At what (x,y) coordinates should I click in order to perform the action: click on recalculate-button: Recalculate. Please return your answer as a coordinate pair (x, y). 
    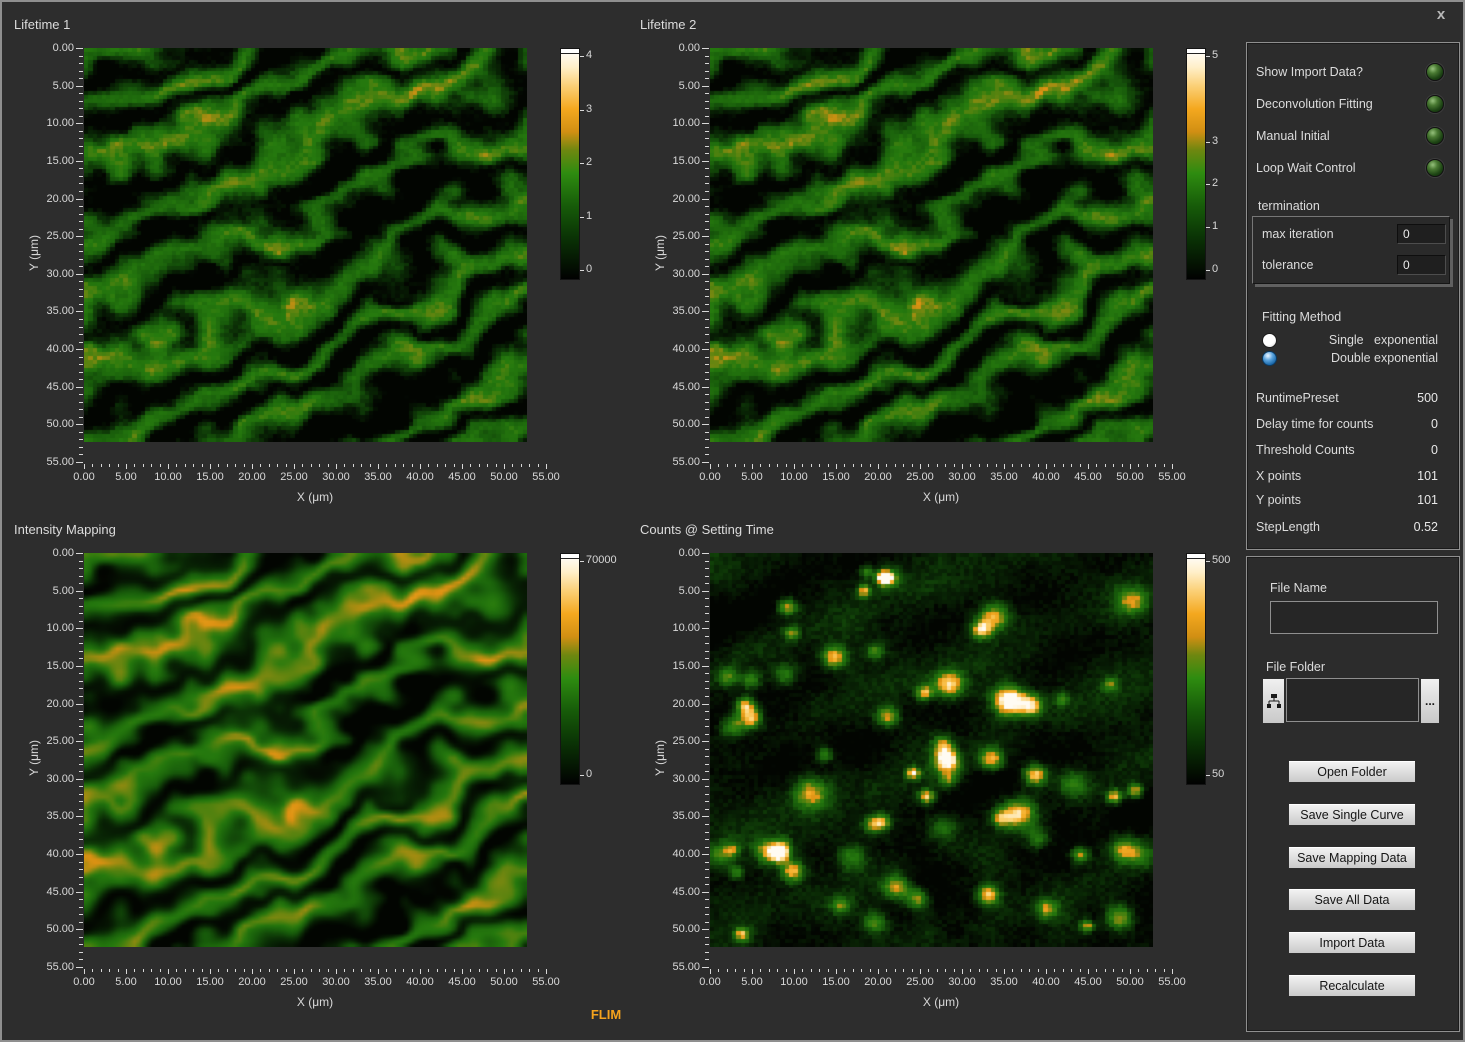
    Looking at the image, I should click on (1352, 985).